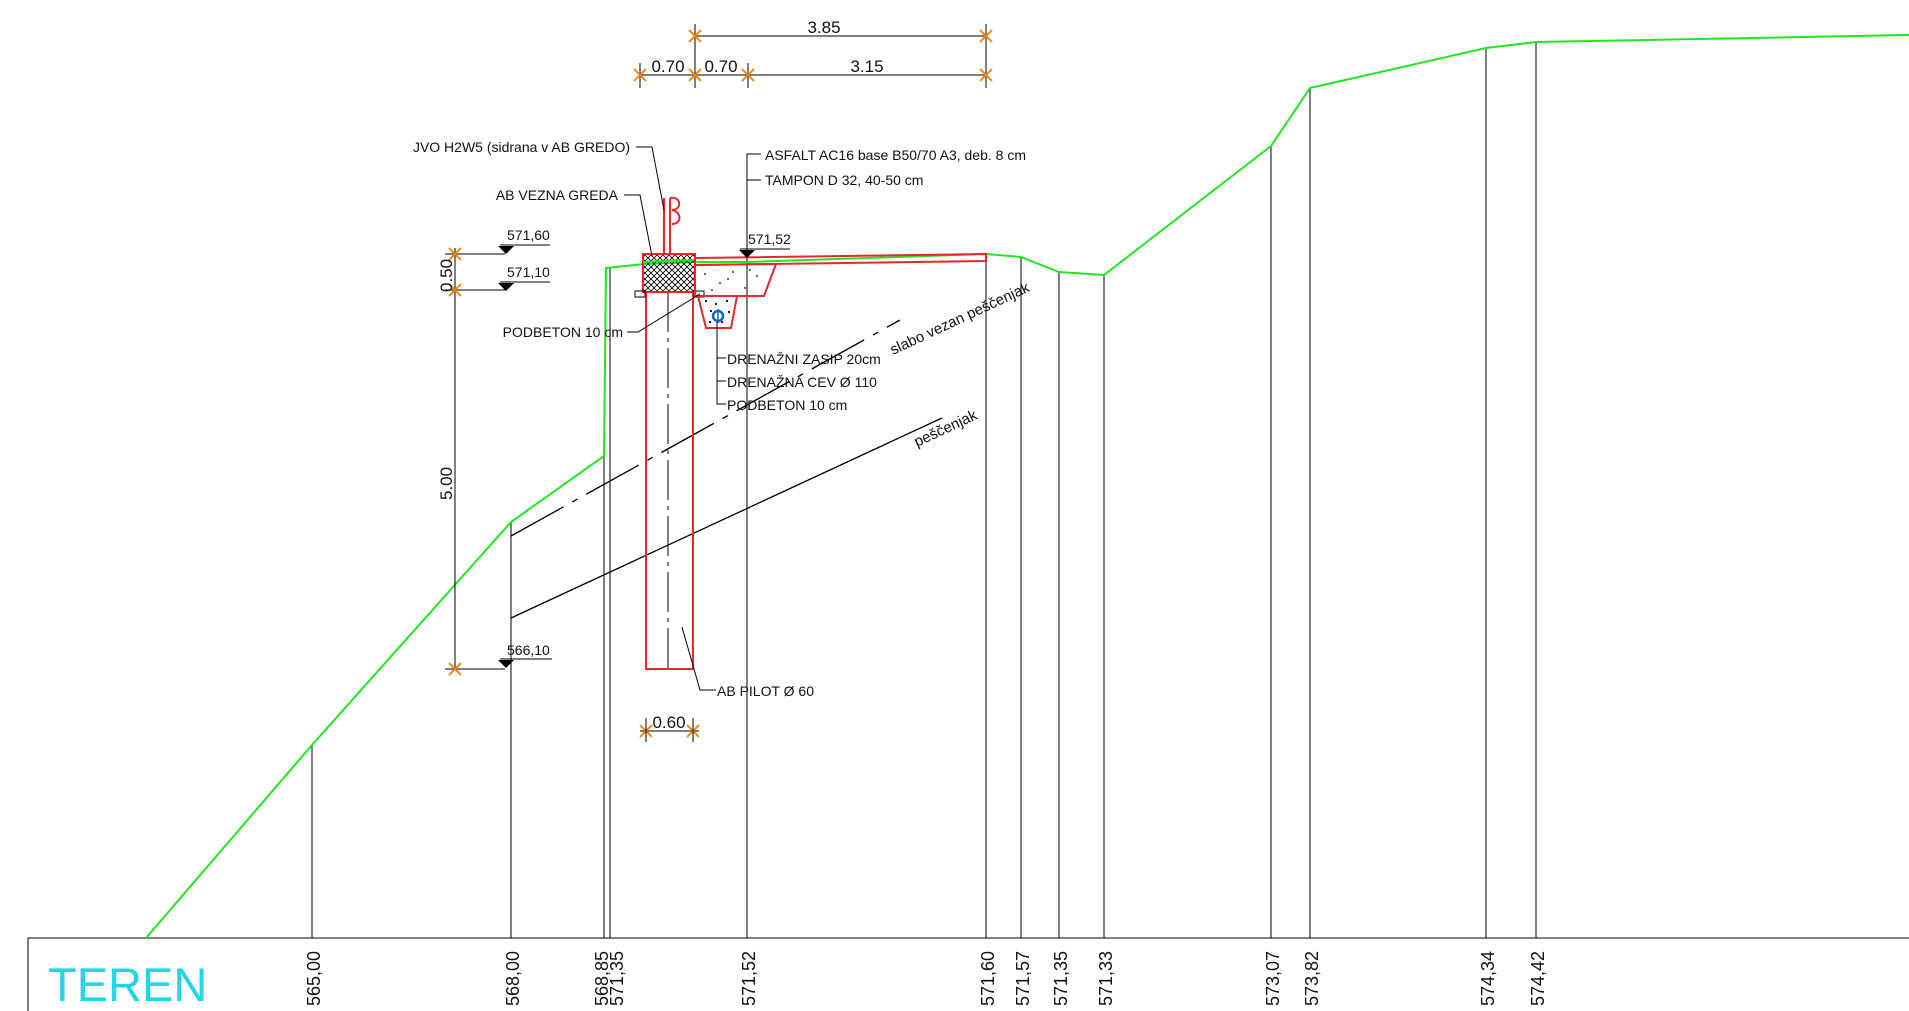 The image size is (1909, 1011). I want to click on callout-drain-fill: DRENAŽNI ZASIP 20cm, so click(804, 359).